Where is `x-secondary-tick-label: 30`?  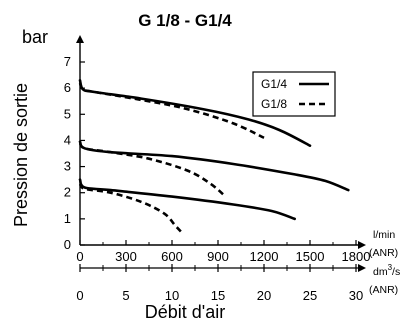
x-secondary-tick-label: 30 is located at coordinates (356, 295).